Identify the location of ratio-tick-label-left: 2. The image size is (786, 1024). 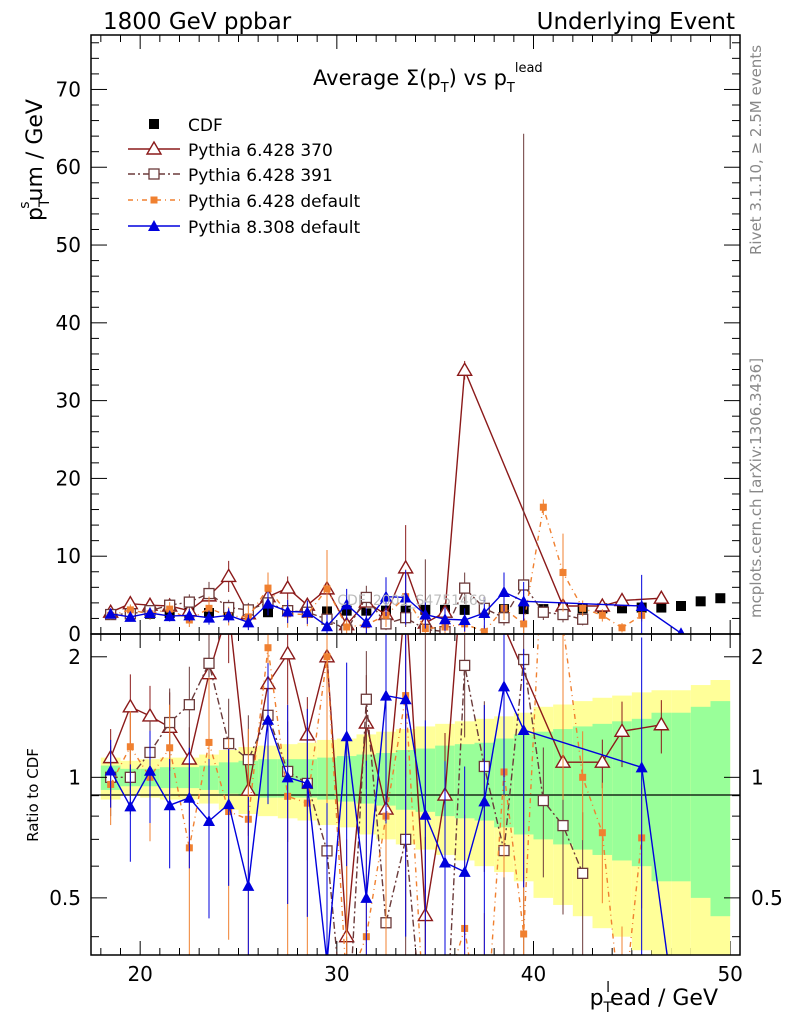
(74, 657).